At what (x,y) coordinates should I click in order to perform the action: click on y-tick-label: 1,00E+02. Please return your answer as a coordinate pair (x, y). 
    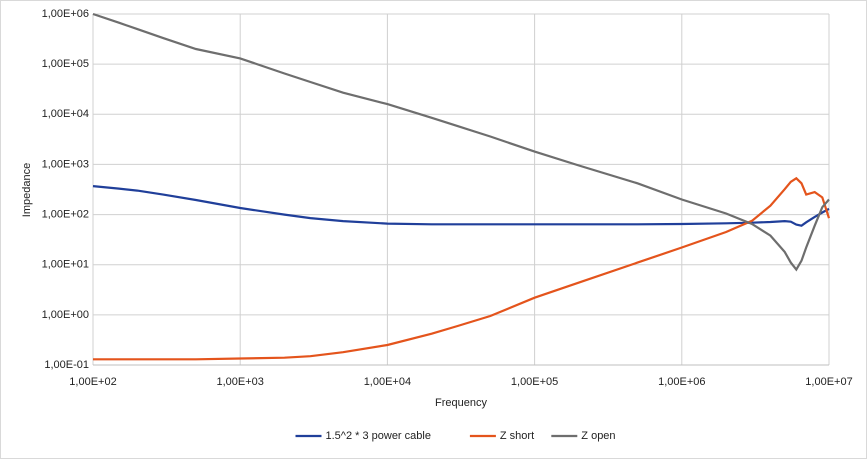
    Looking at the image, I should click on (65, 214).